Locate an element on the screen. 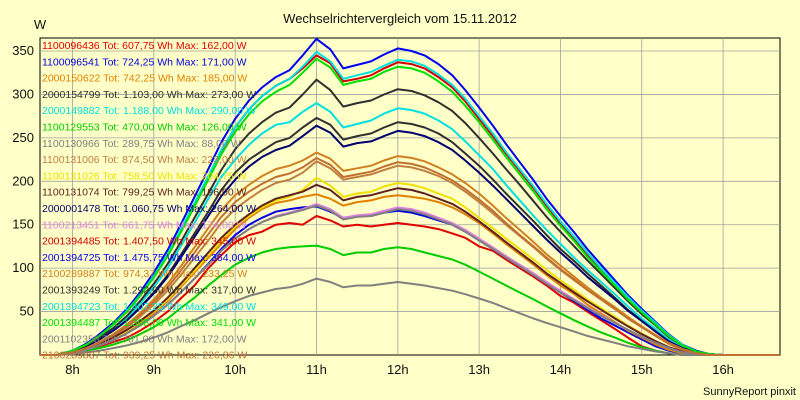  legend-entry: 1100131026 Tot: 758,50 Wh Max: 204,75 W is located at coordinates (144, 176).